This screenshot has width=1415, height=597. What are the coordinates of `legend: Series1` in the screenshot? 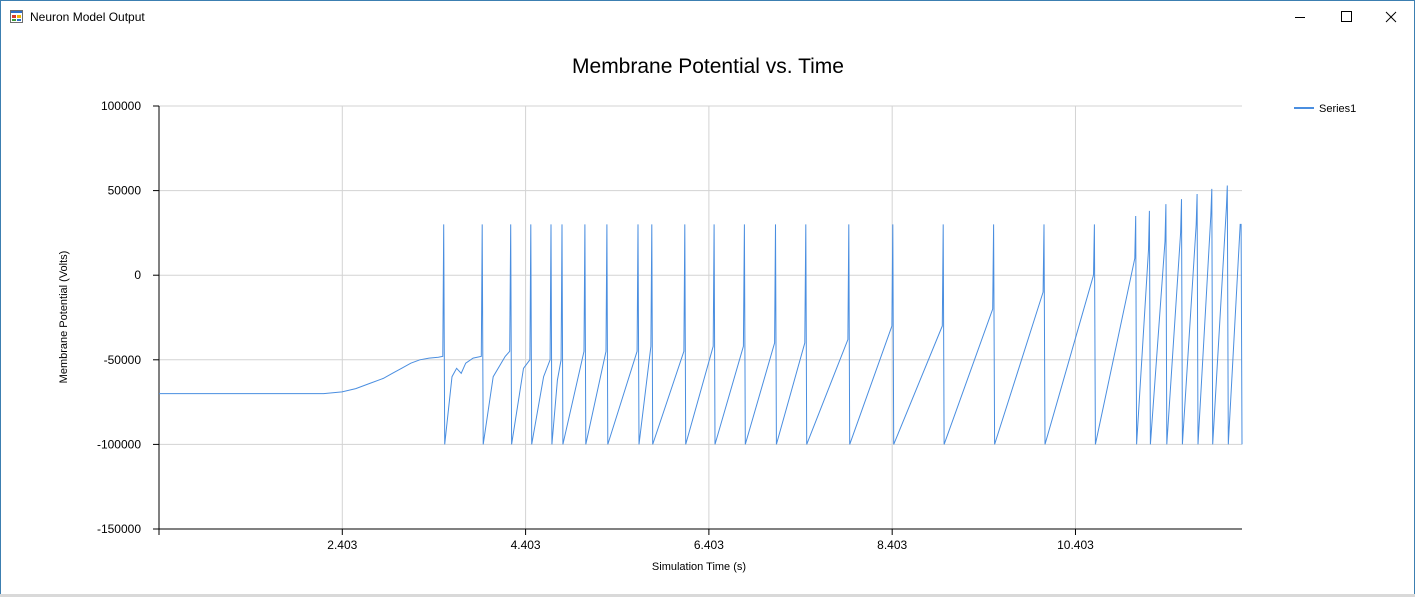 It's located at (1325, 109).